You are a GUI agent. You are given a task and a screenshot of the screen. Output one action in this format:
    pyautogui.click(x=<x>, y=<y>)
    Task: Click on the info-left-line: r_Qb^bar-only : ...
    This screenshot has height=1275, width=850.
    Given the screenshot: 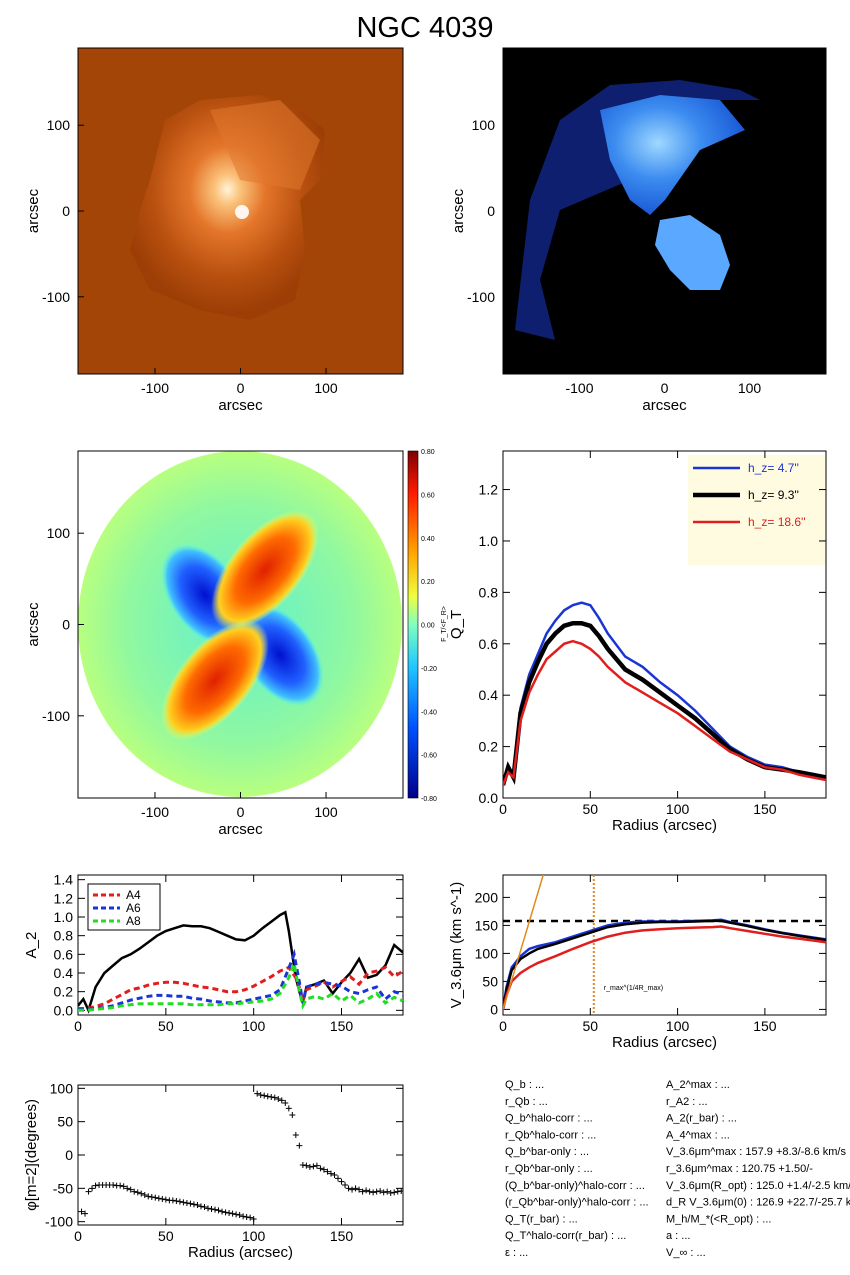 What is the action you would take?
    pyautogui.click(x=549, y=1169)
    